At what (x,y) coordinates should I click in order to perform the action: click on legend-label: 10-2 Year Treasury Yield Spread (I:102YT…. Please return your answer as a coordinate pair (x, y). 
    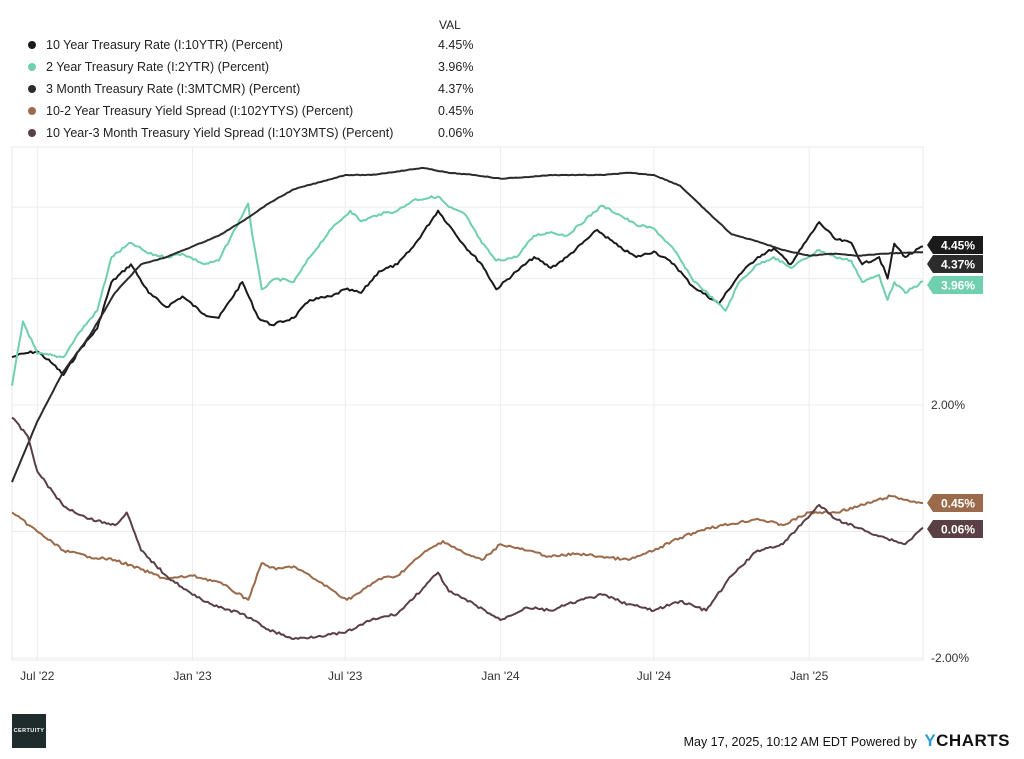
    Looking at the image, I should click on (200, 111).